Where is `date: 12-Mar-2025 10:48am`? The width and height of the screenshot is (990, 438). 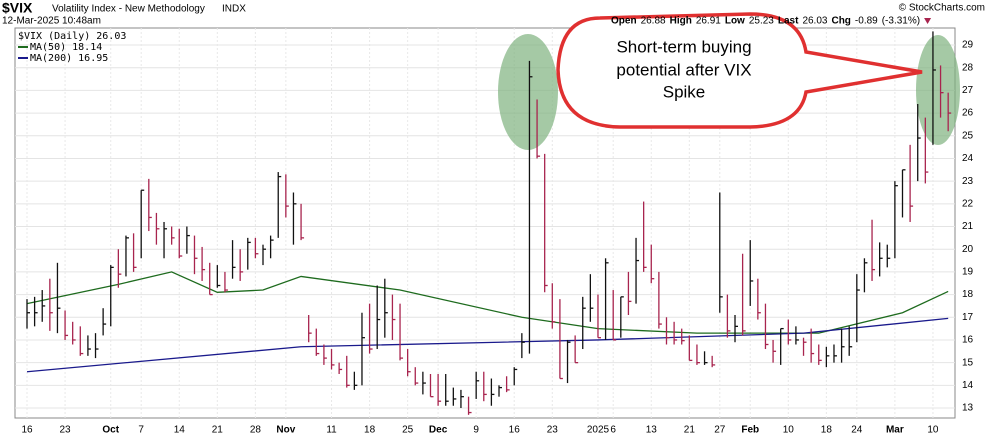 date: 12-Mar-2025 10:48am is located at coordinates (51, 21).